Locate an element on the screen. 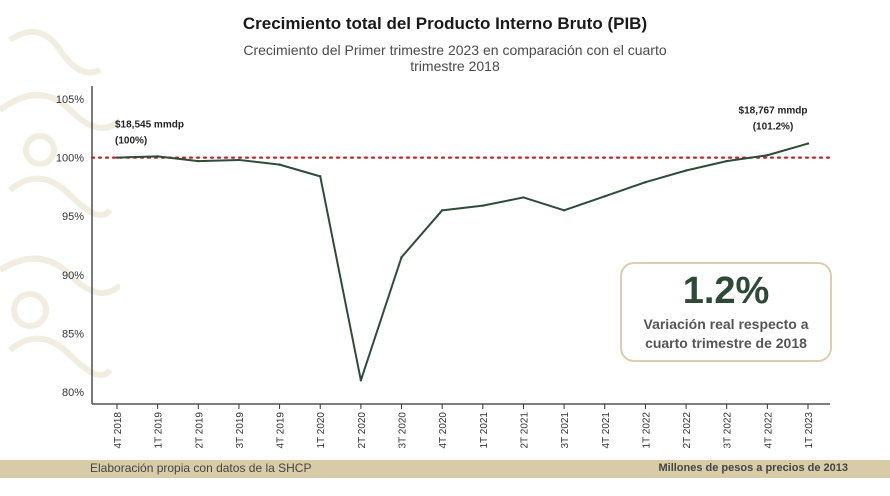 This screenshot has height=496, width=890. y-tick-label: 100% is located at coordinates (70, 159).